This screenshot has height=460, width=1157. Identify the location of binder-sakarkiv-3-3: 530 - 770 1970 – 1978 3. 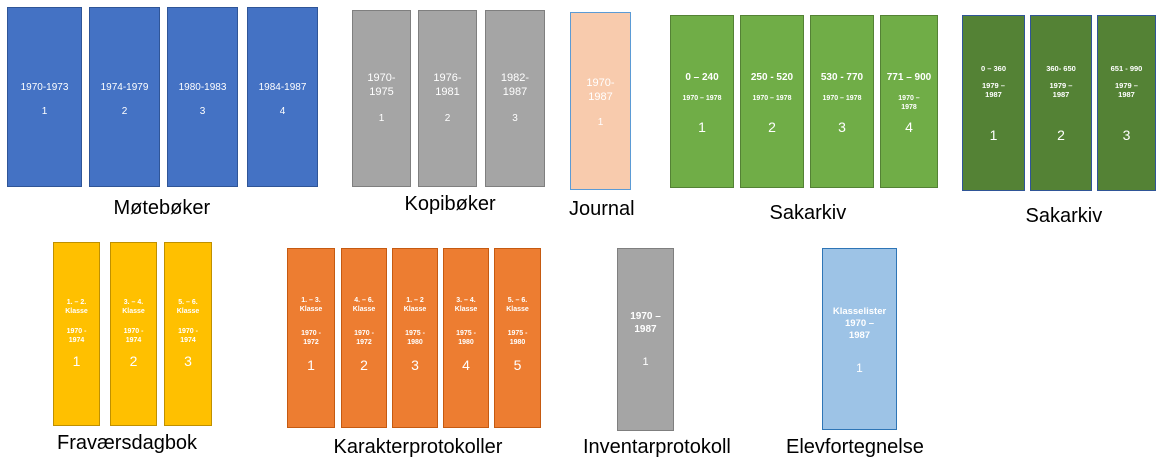
(842, 101).